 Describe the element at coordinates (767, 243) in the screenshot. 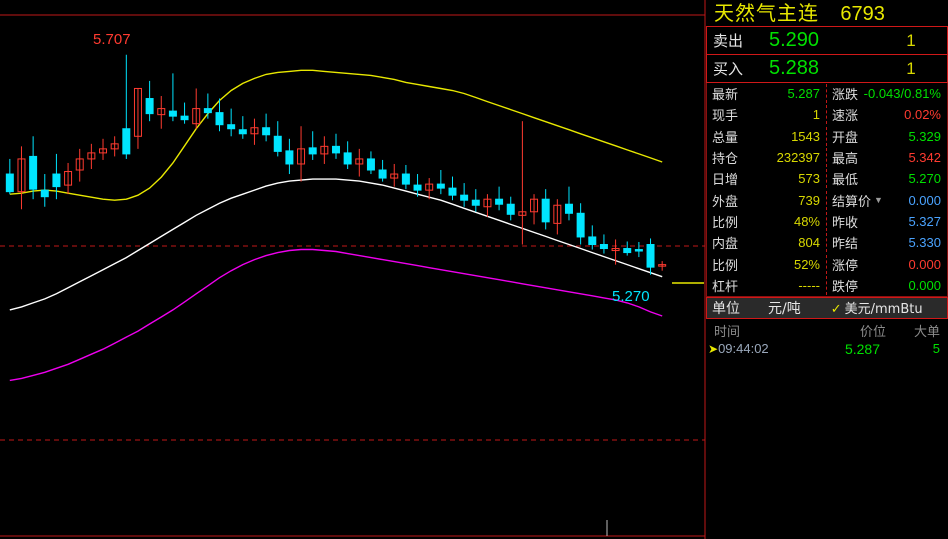

I see `stat-cell-left: 内盘 804` at that location.